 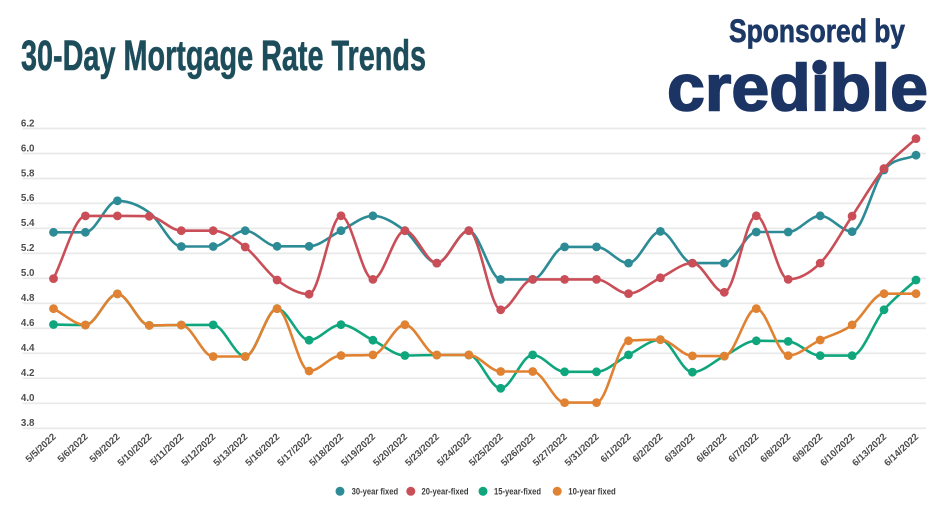 I want to click on svg-text: 30-year fixed, so click(x=375, y=491).